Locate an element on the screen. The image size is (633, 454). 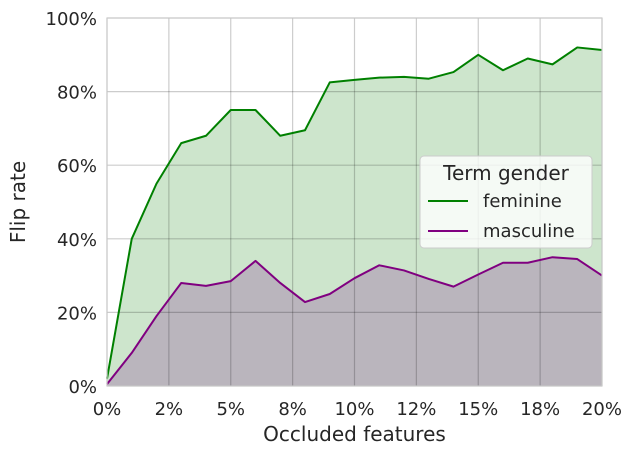
y-tick-label: 40% is located at coordinates (77, 240).